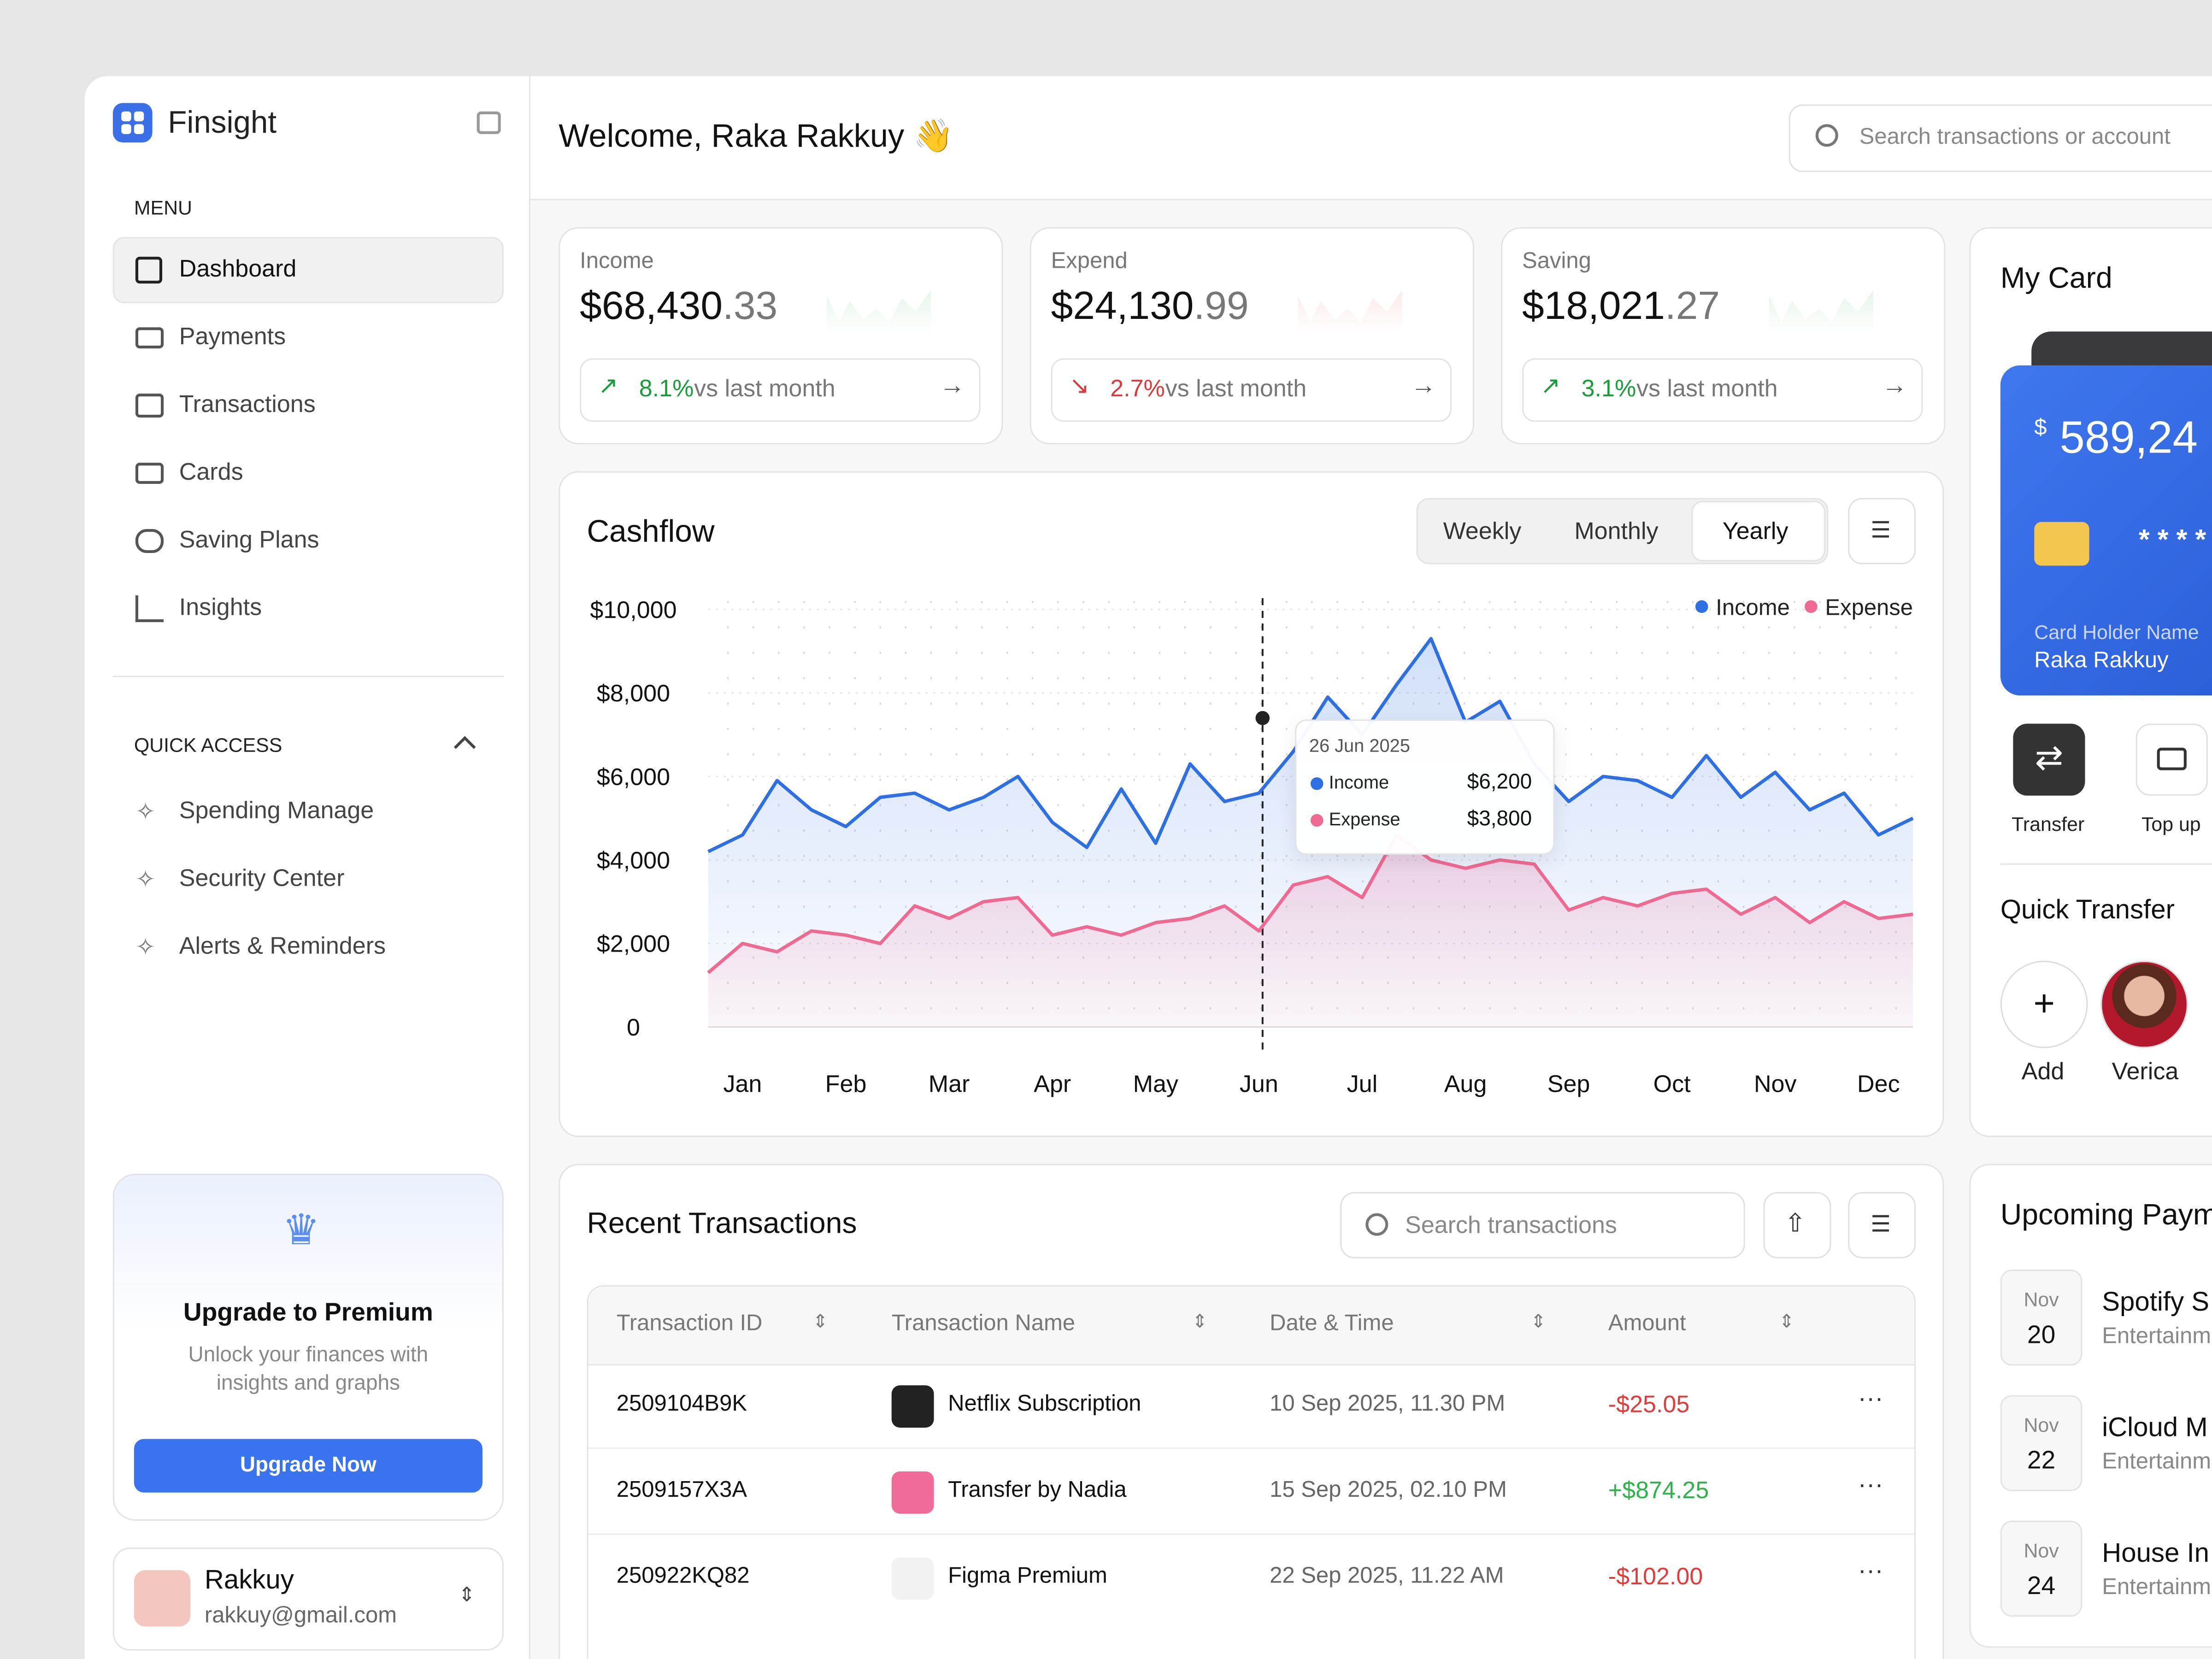 This screenshot has width=2212, height=1659. Describe the element at coordinates (2015, 137) in the screenshot. I see `search-placeholder: Search transactions or account` at that location.